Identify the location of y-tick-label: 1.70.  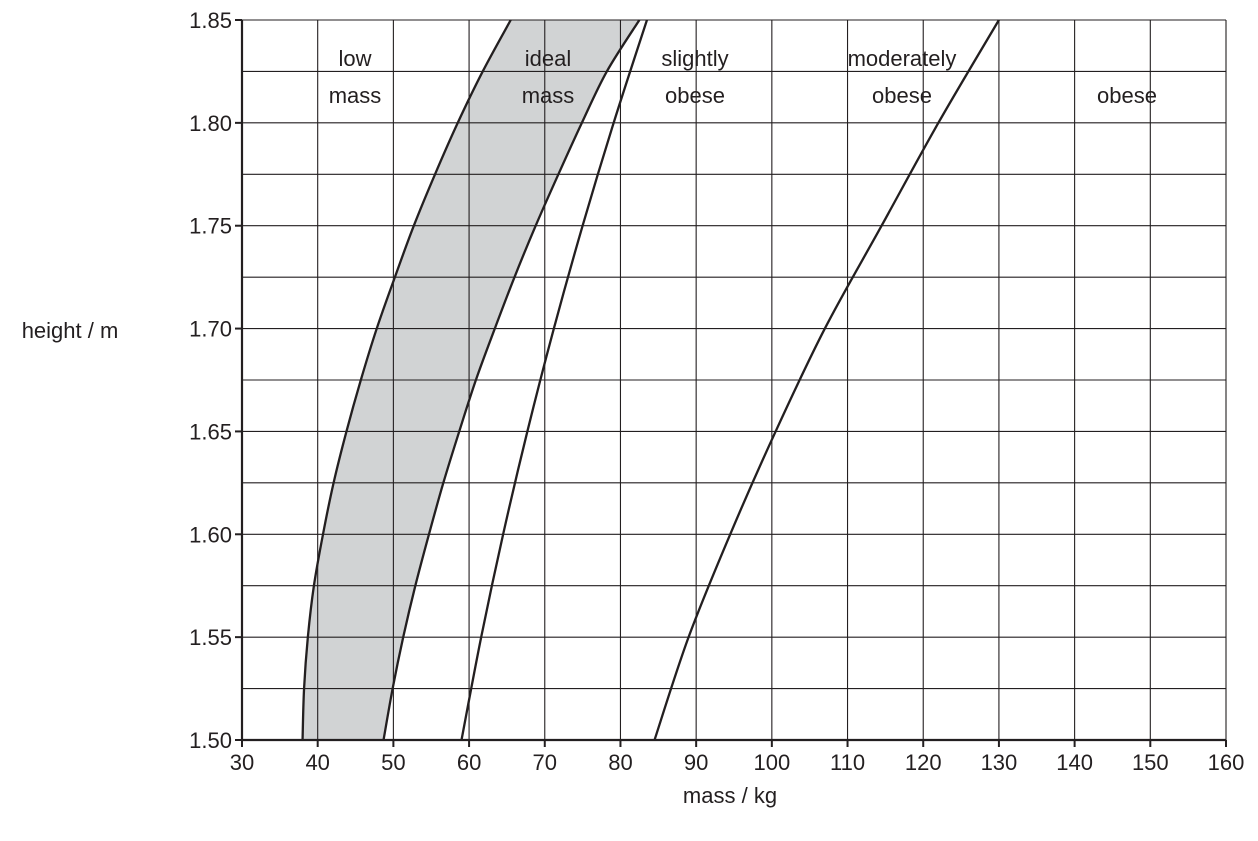
(210, 329).